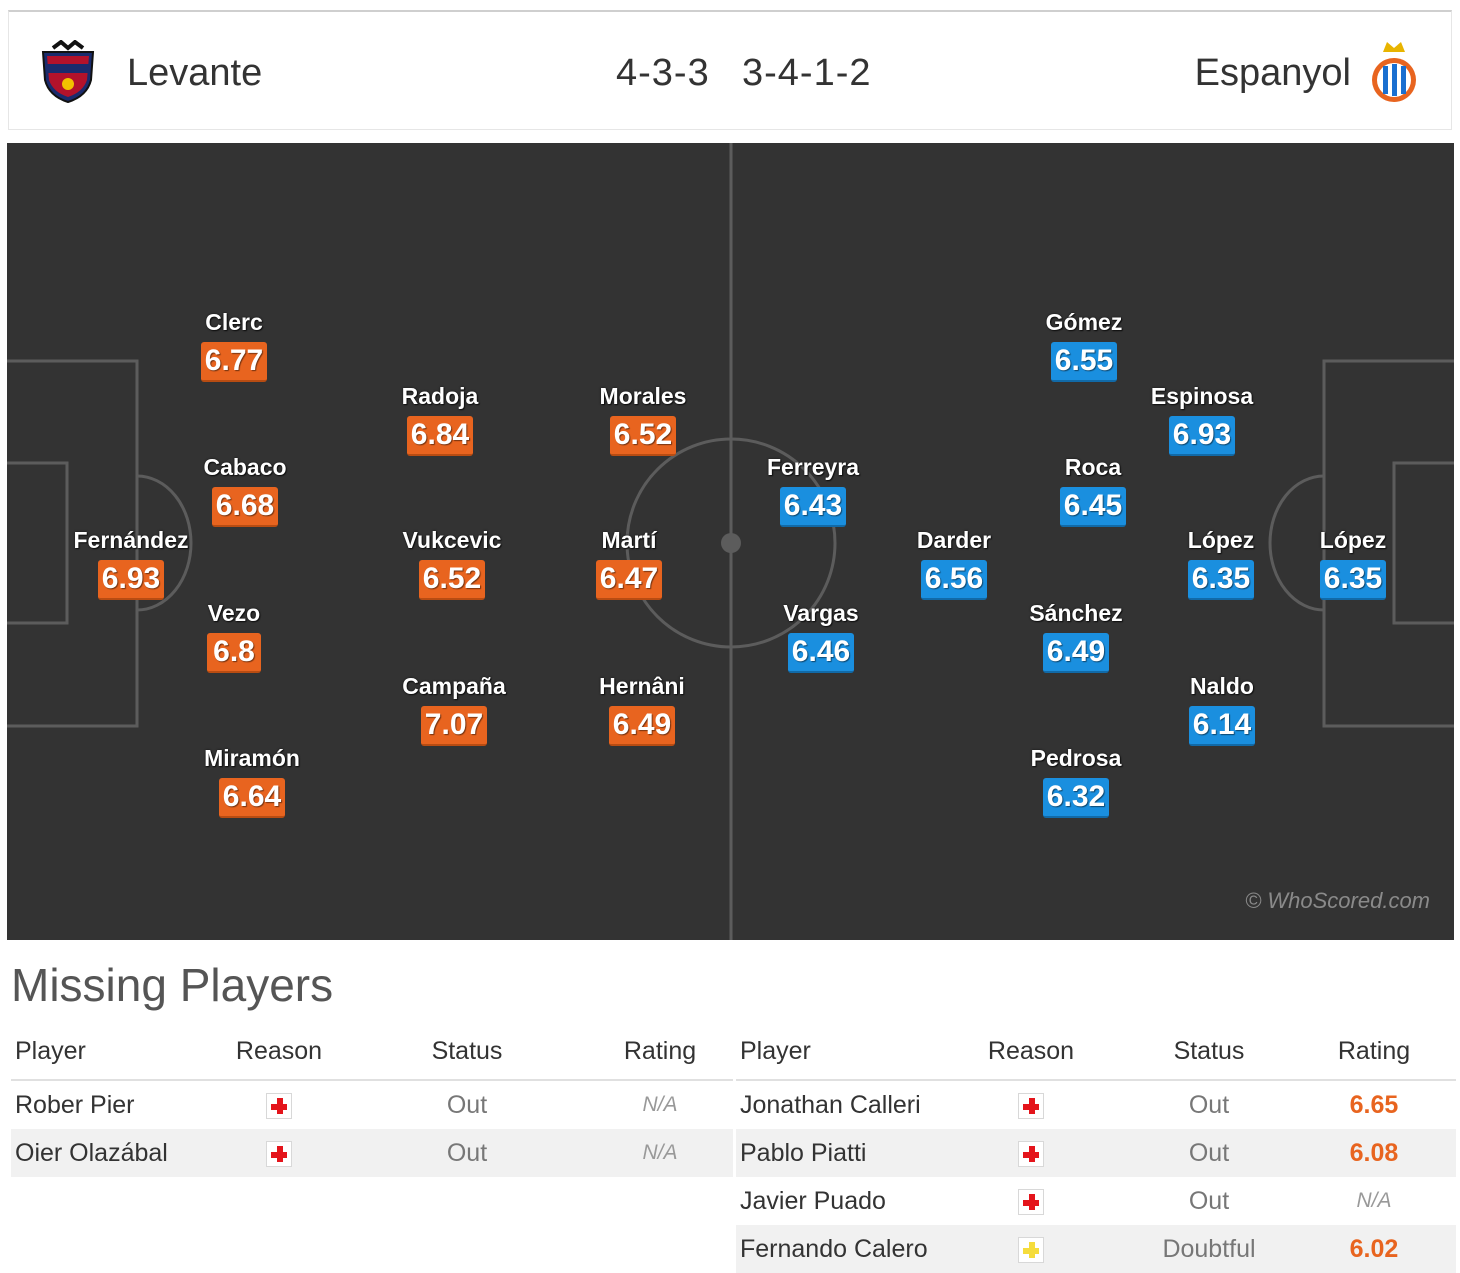 The image size is (1460, 1273). What do you see at coordinates (372, 1104) in the screenshot?
I see `table-row: Rober Pier Out N/A` at bounding box center [372, 1104].